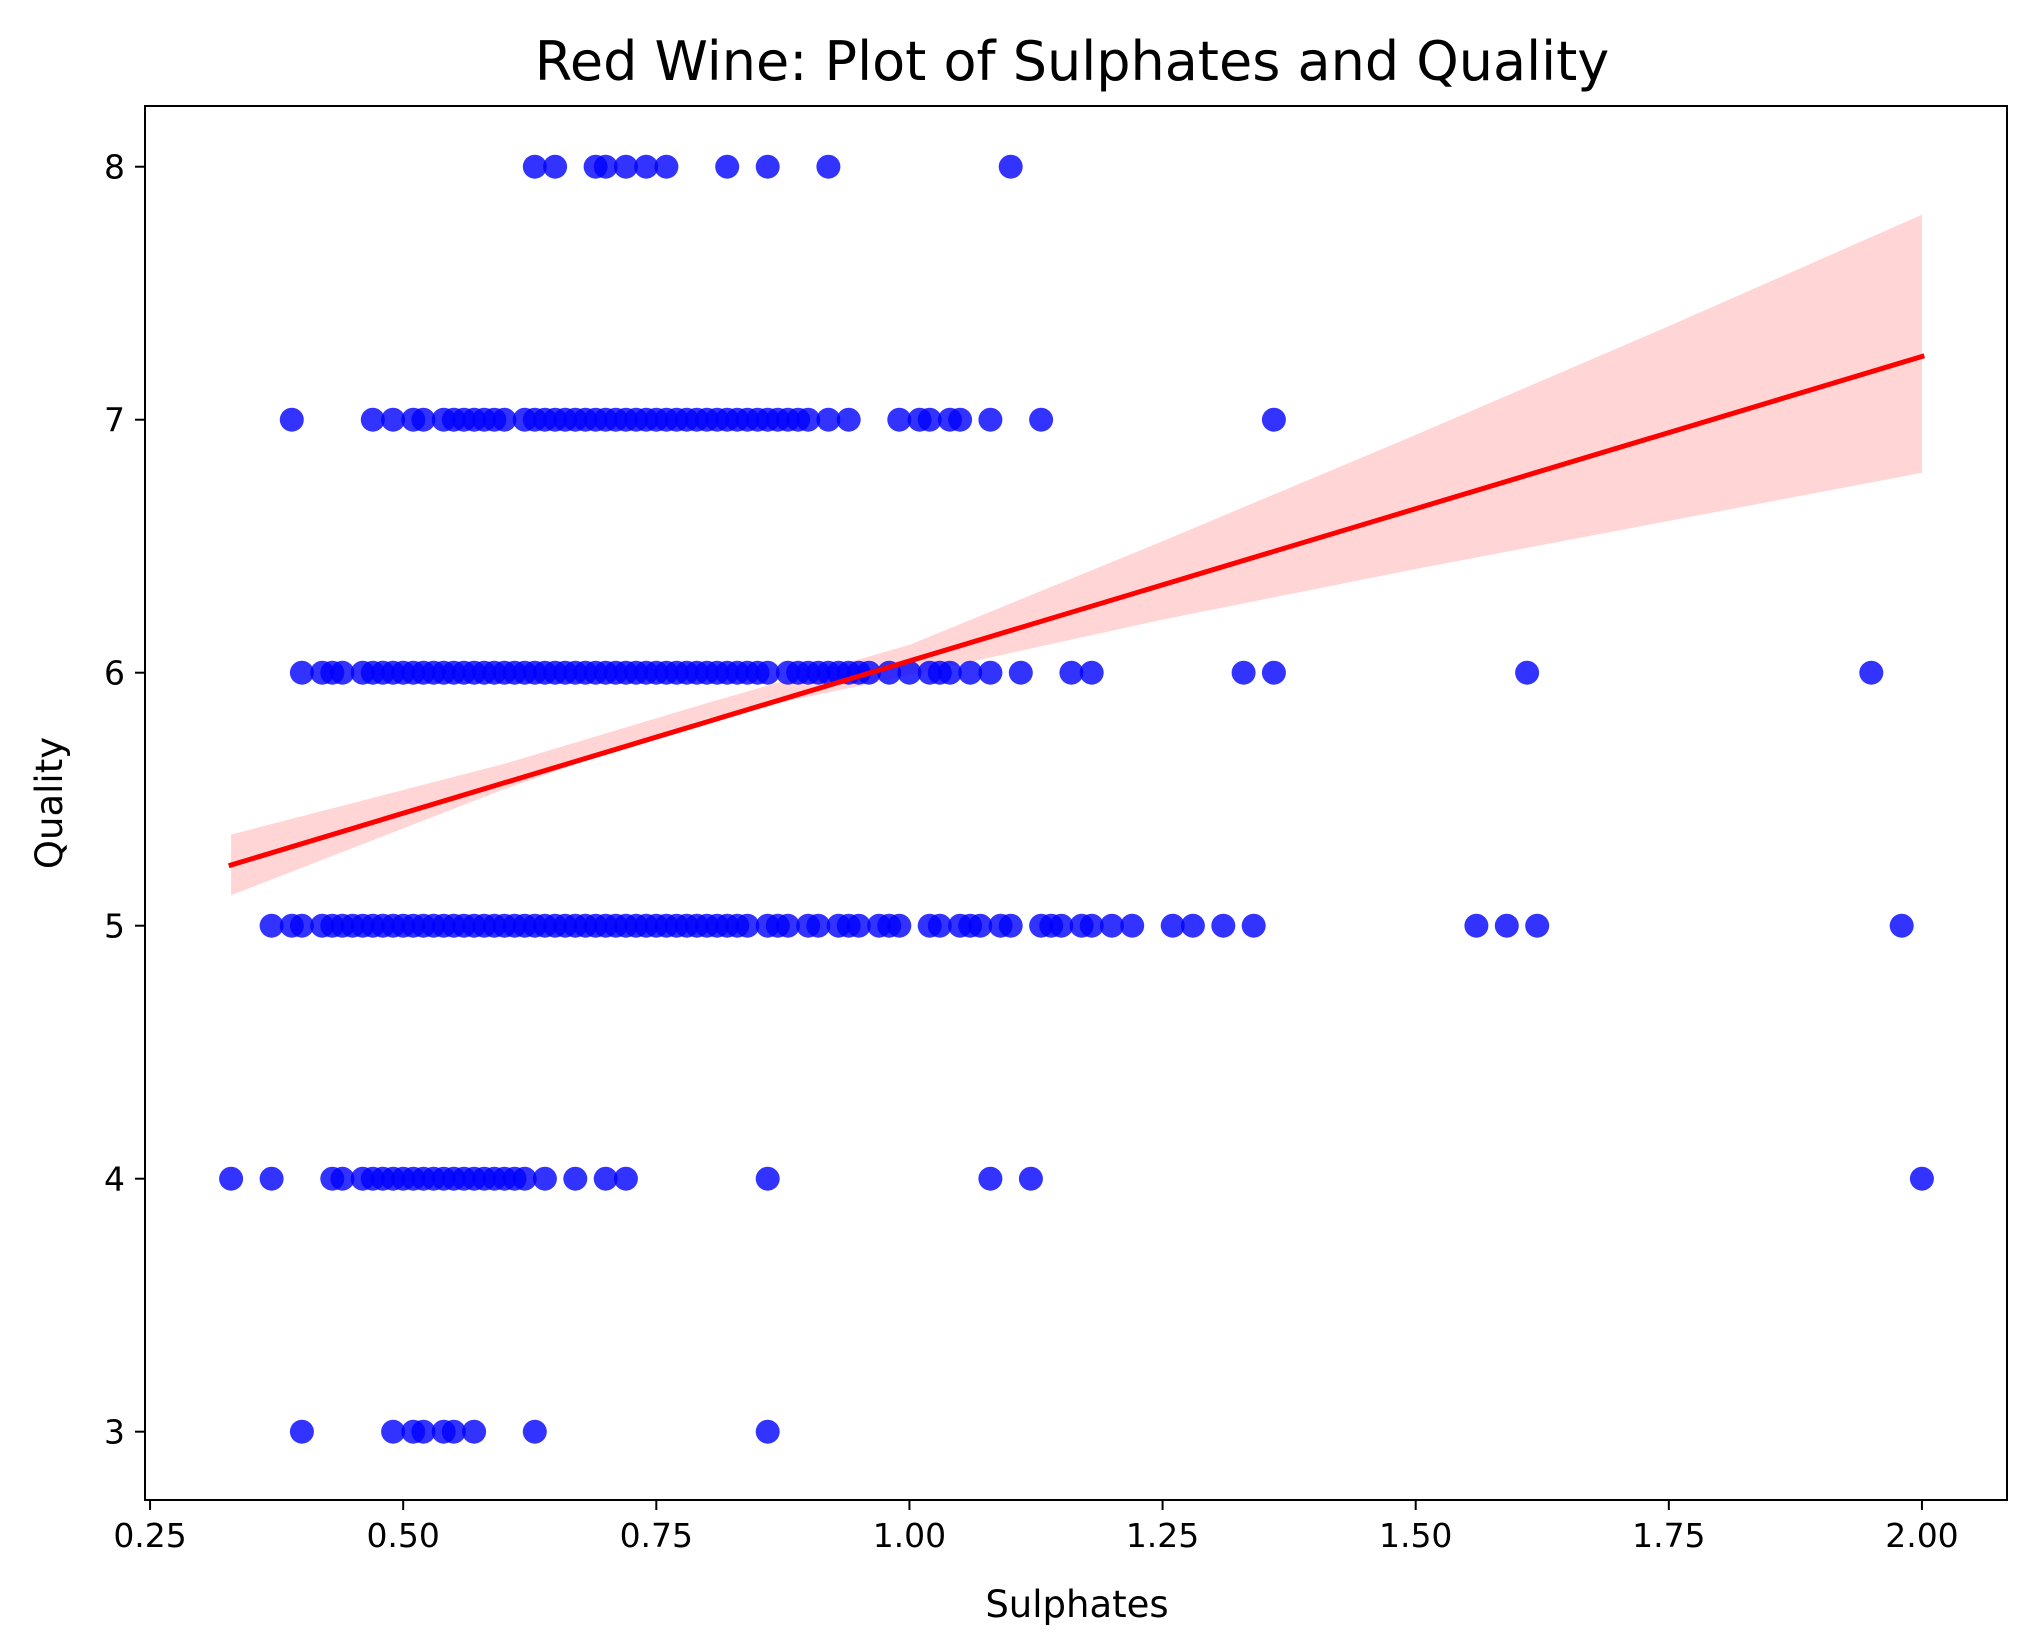  I want to click on y-tick-label: 6, so click(114, 673).